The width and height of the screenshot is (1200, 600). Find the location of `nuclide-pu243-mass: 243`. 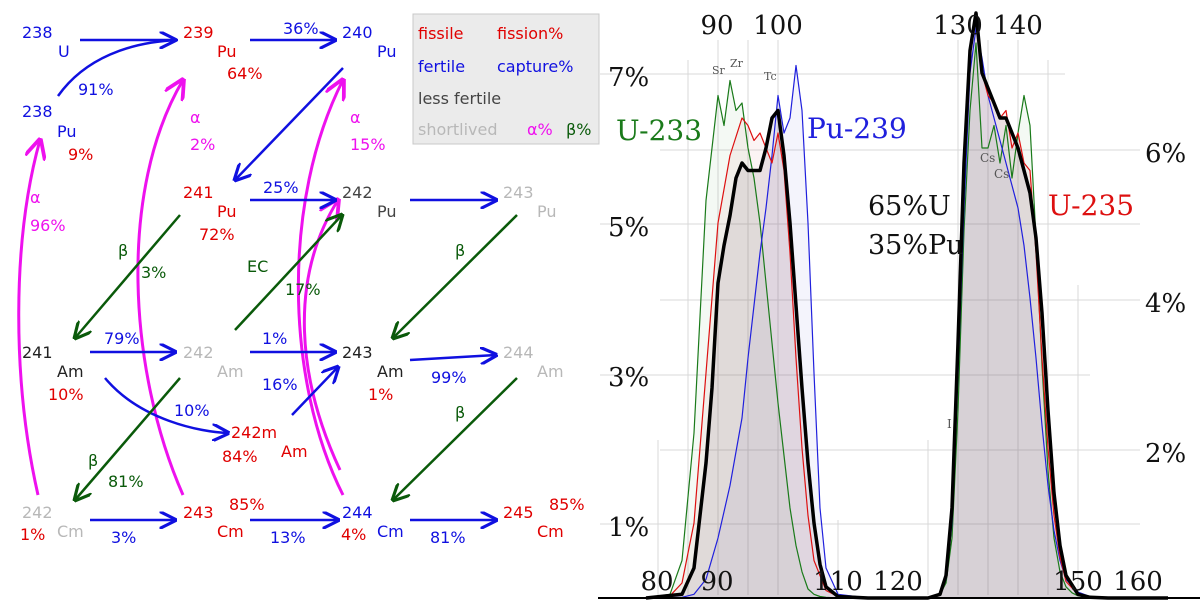

nuclide-pu243-mass: 243 is located at coordinates (518, 192).